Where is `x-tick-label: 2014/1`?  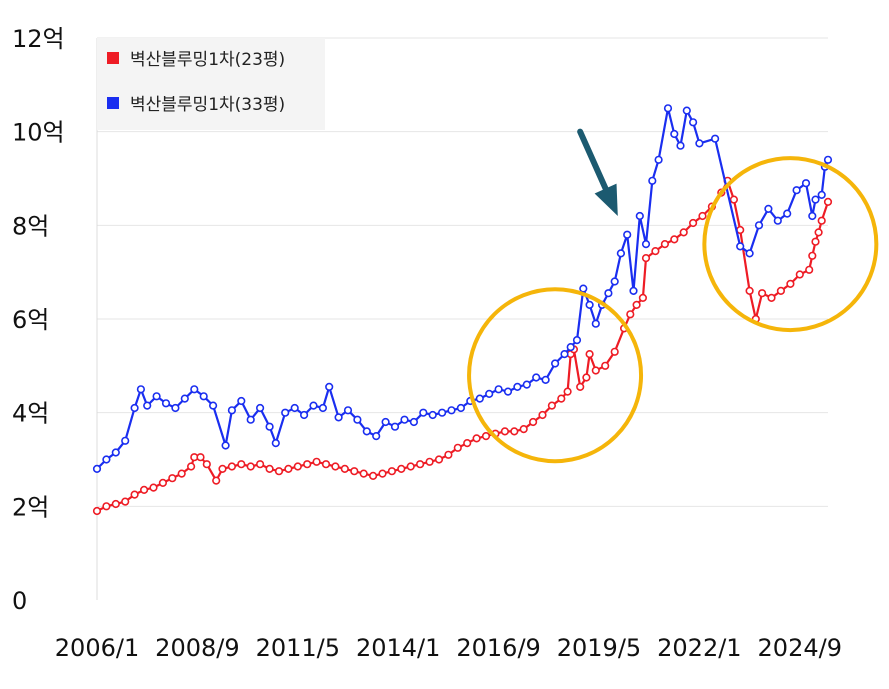
x-tick-label: 2014/1 is located at coordinates (398, 648).